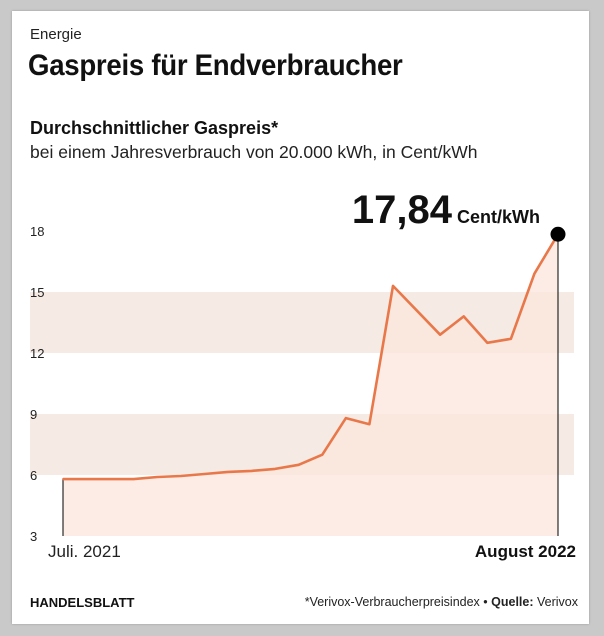 The image size is (604, 636). Describe the element at coordinates (37, 231) in the screenshot. I see `y-tick-label: 18` at that location.